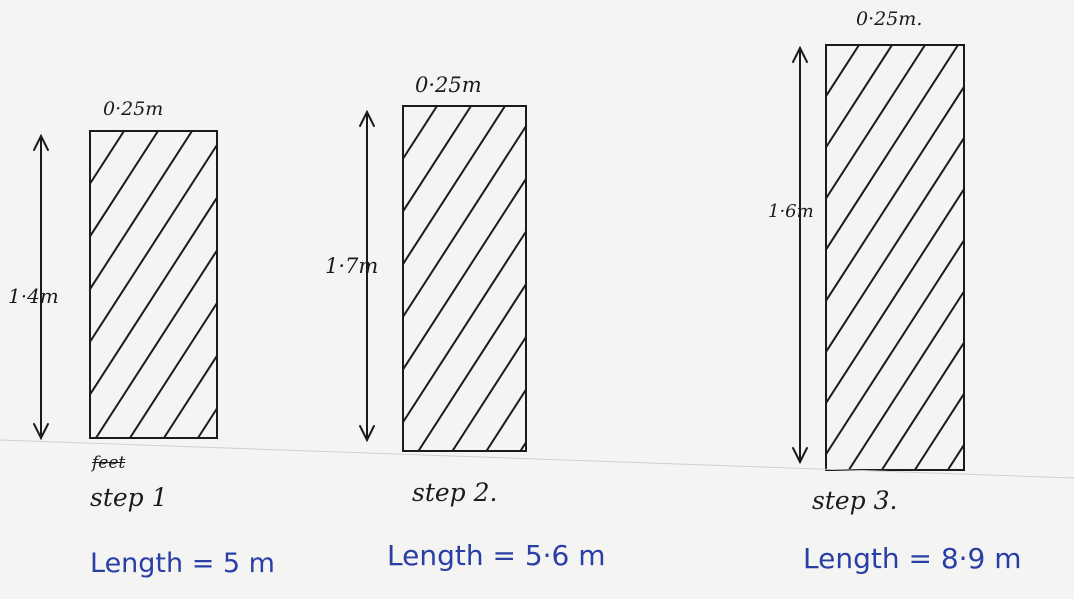  I want to click on step1-struck-word: feet, so click(109, 463).